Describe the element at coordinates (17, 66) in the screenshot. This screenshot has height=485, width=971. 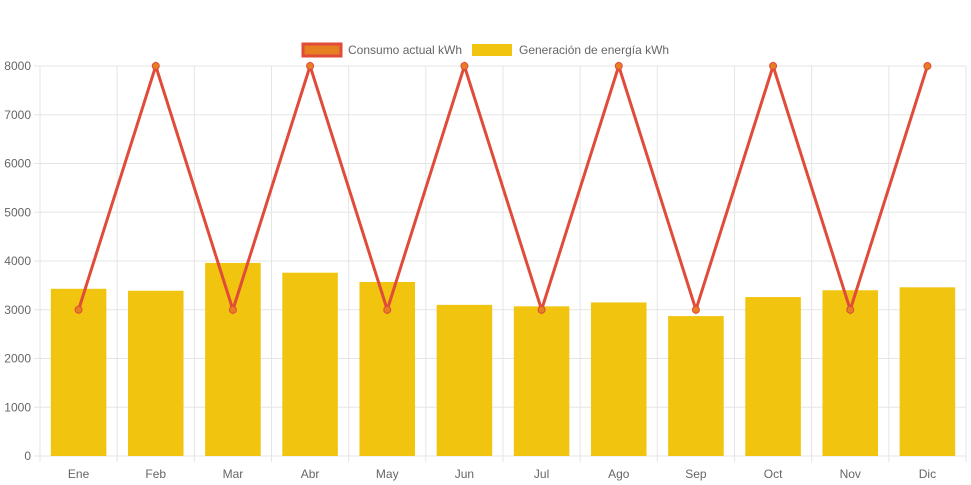
I see `y-tick-label: 8000` at that location.